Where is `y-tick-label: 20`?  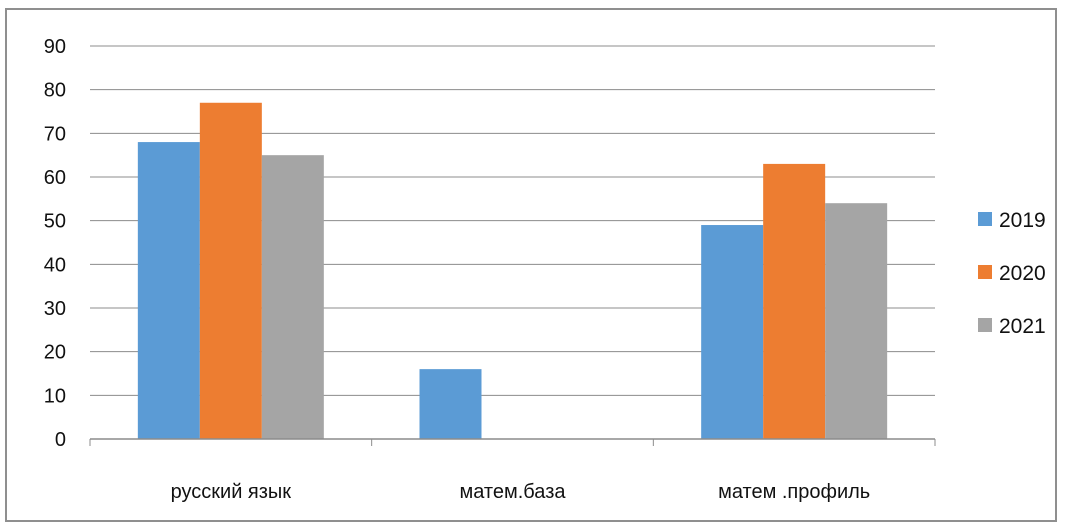
y-tick-label: 20 is located at coordinates (55, 353).